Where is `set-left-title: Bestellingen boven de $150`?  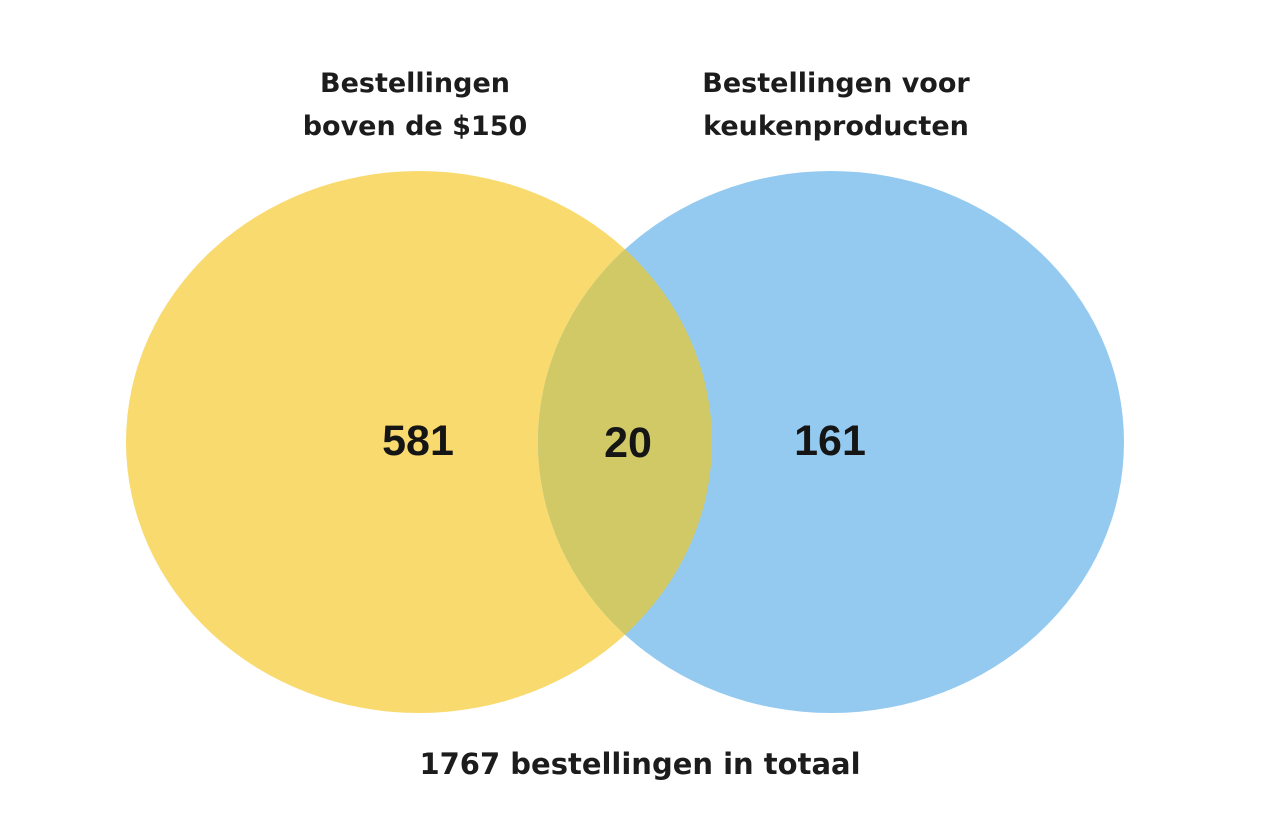
set-left-title: Bestellingen boven de $150 is located at coordinates (415, 105).